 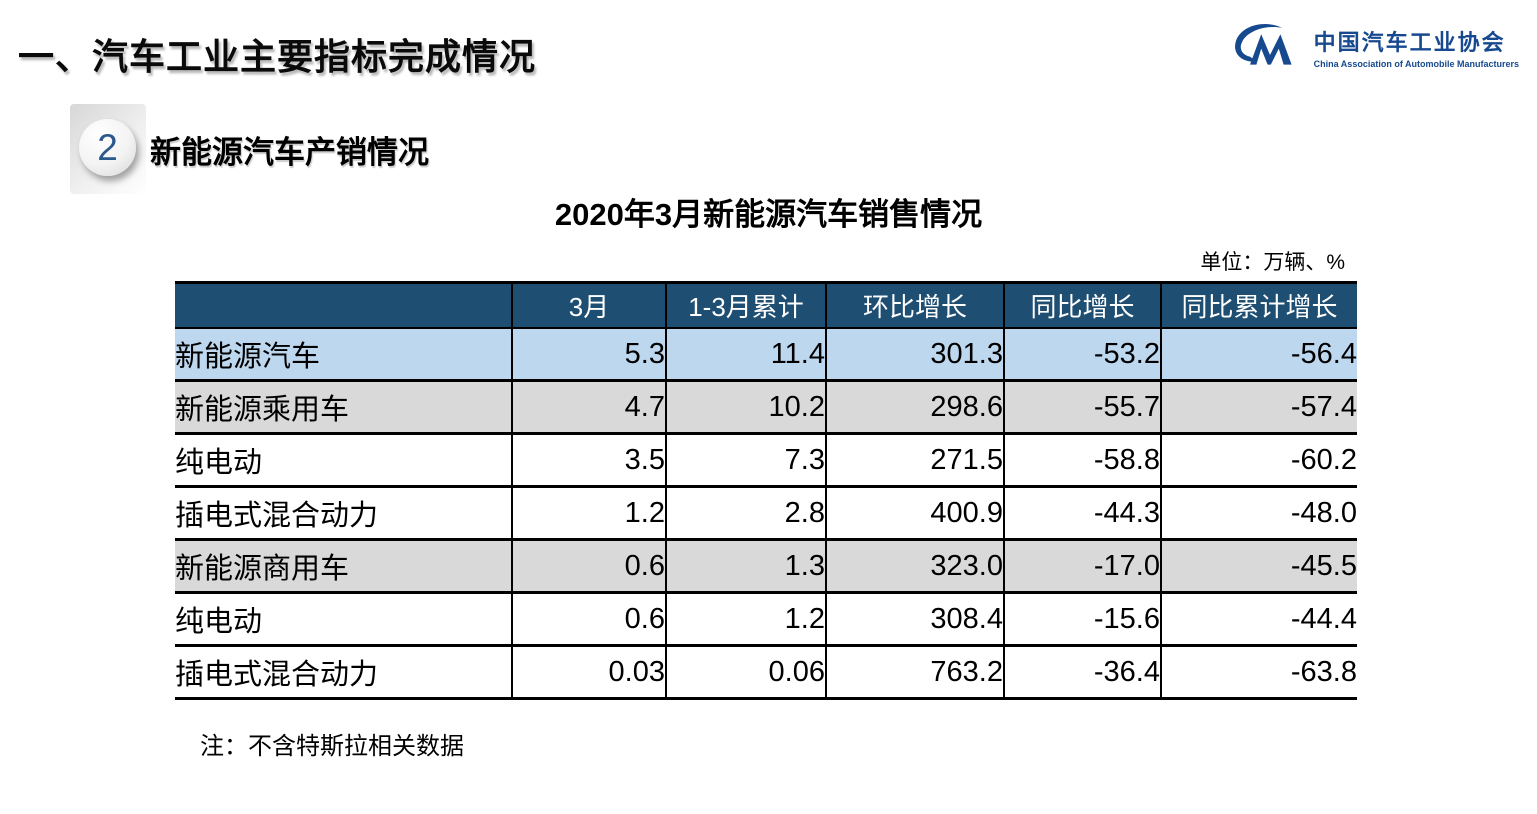 I want to click on cell-value: 2.8, so click(x=745, y=513).